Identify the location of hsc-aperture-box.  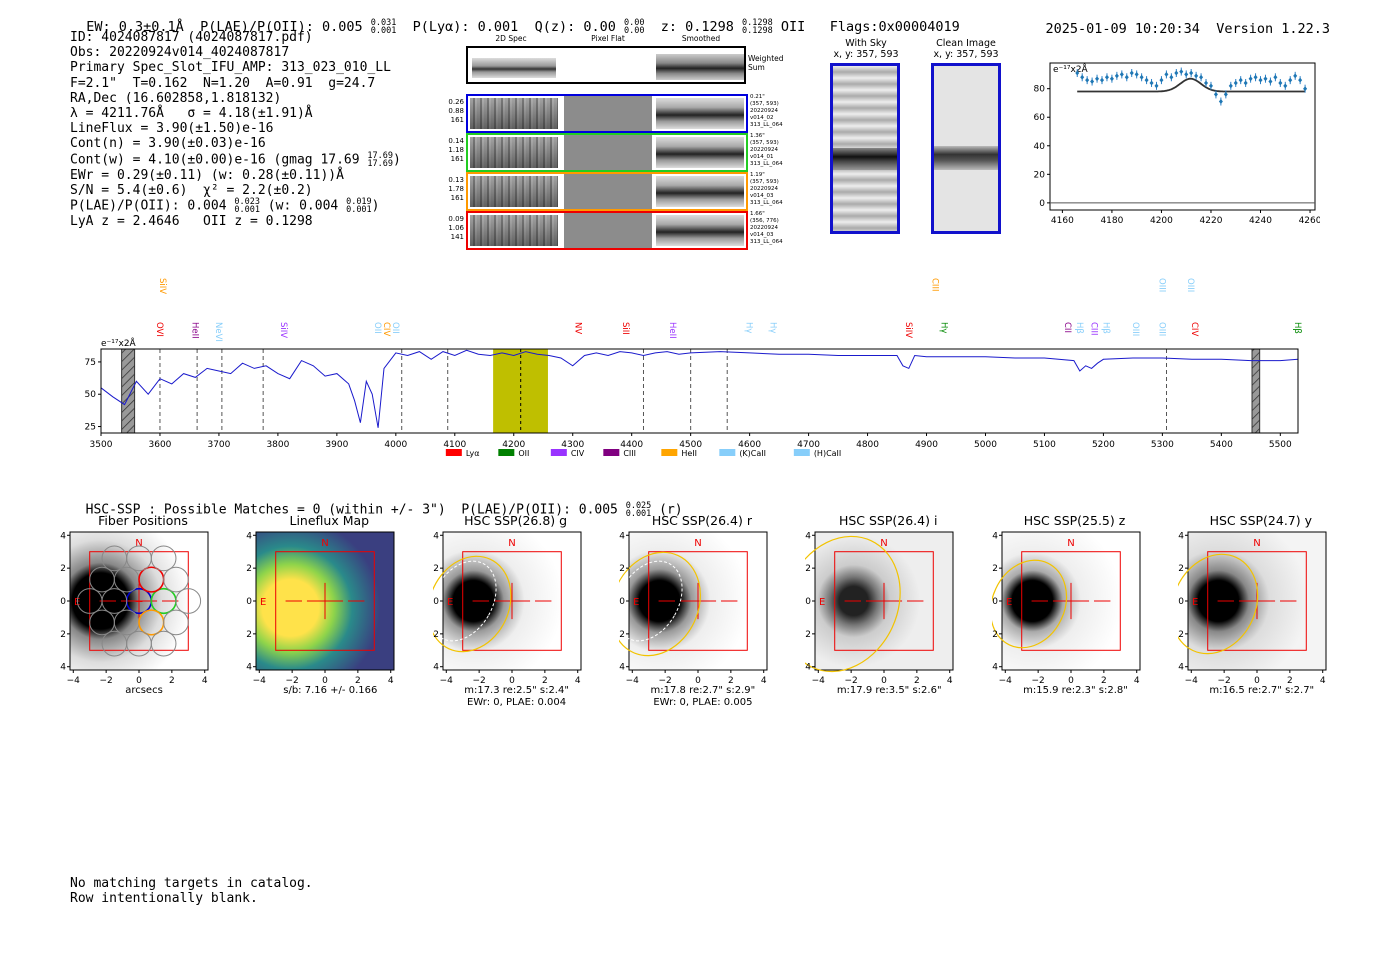
(139, 601).